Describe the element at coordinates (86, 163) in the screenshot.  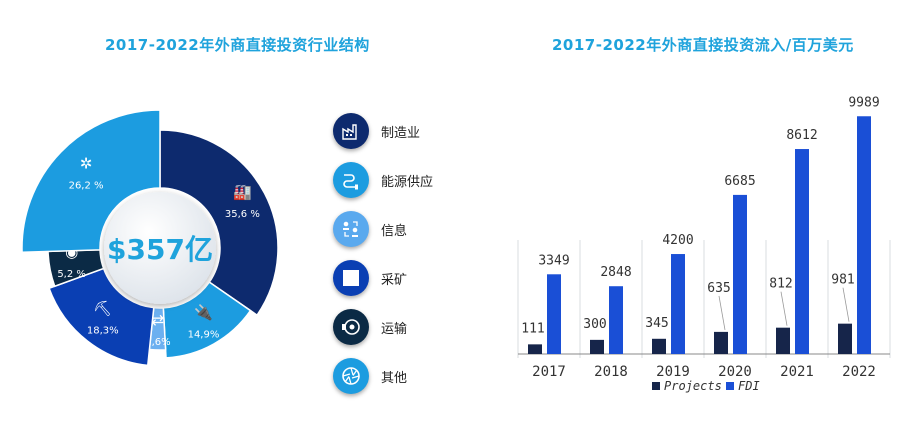
I see `aperture-icon: ✲` at that location.